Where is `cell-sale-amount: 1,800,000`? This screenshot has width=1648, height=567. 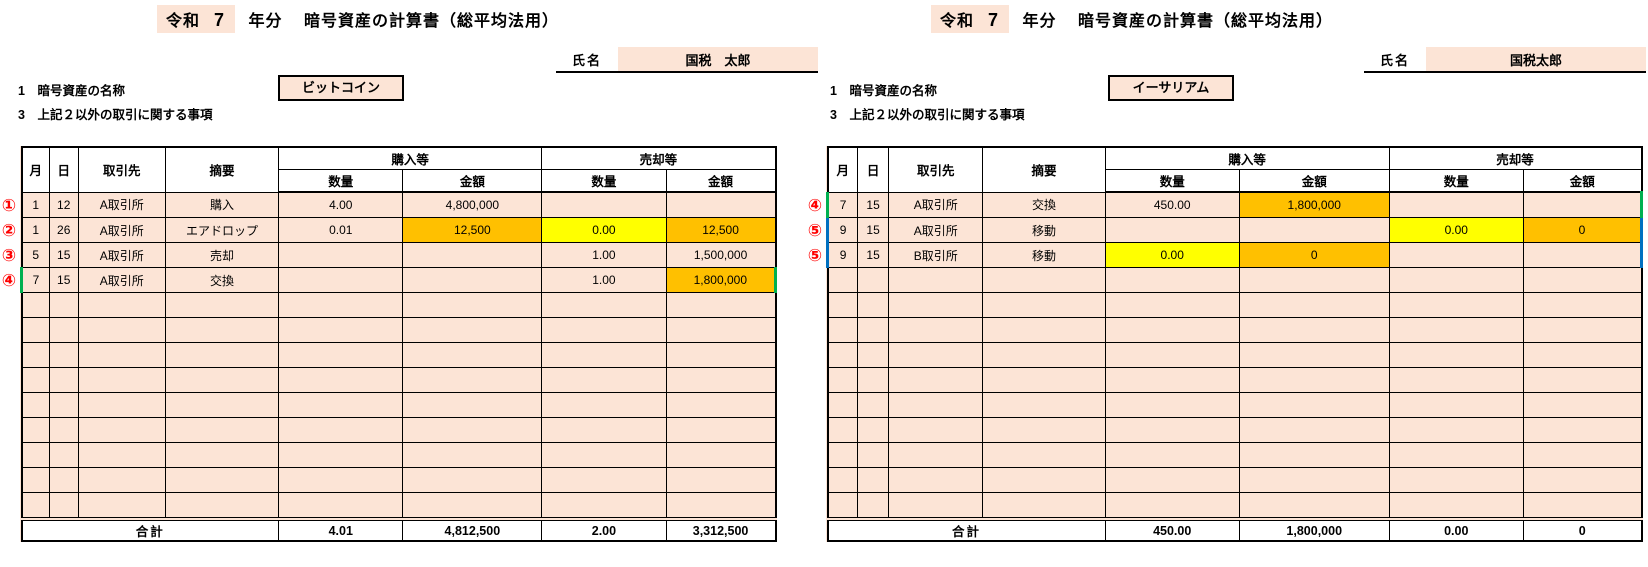 cell-sale-amount: 1,800,000 is located at coordinates (721, 280).